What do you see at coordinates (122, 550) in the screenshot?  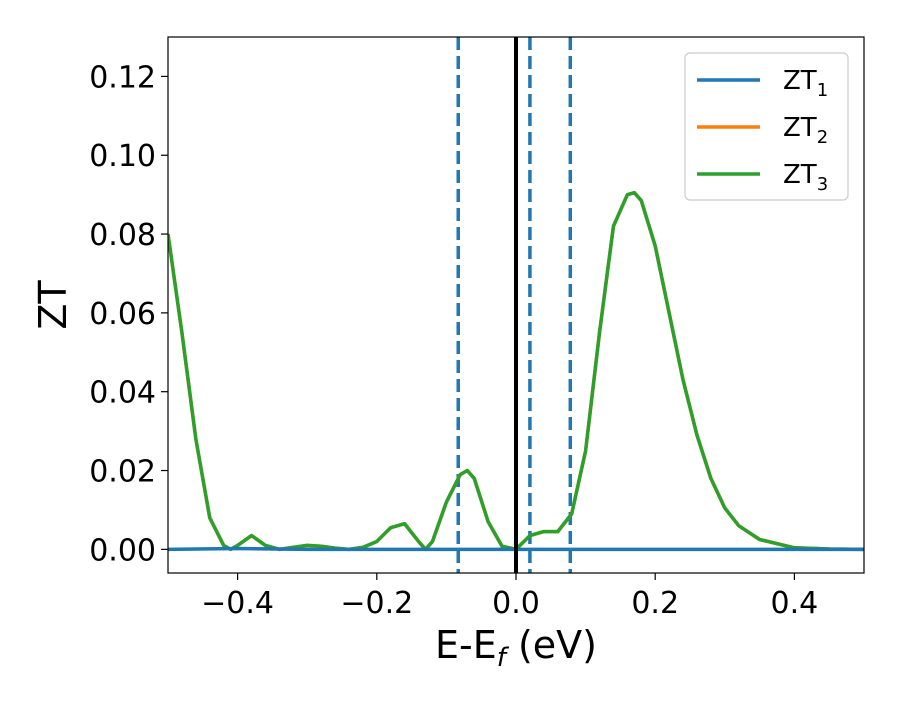 I see `y-tick-label: 0.00` at bounding box center [122, 550].